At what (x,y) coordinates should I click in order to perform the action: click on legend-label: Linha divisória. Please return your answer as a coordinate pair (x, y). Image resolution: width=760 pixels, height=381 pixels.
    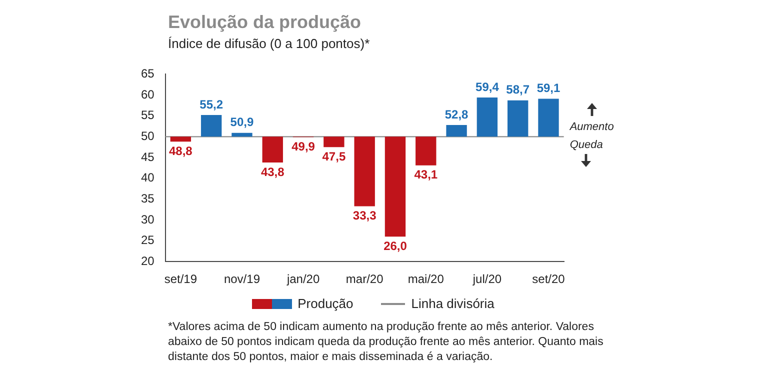
    Looking at the image, I should click on (452, 303).